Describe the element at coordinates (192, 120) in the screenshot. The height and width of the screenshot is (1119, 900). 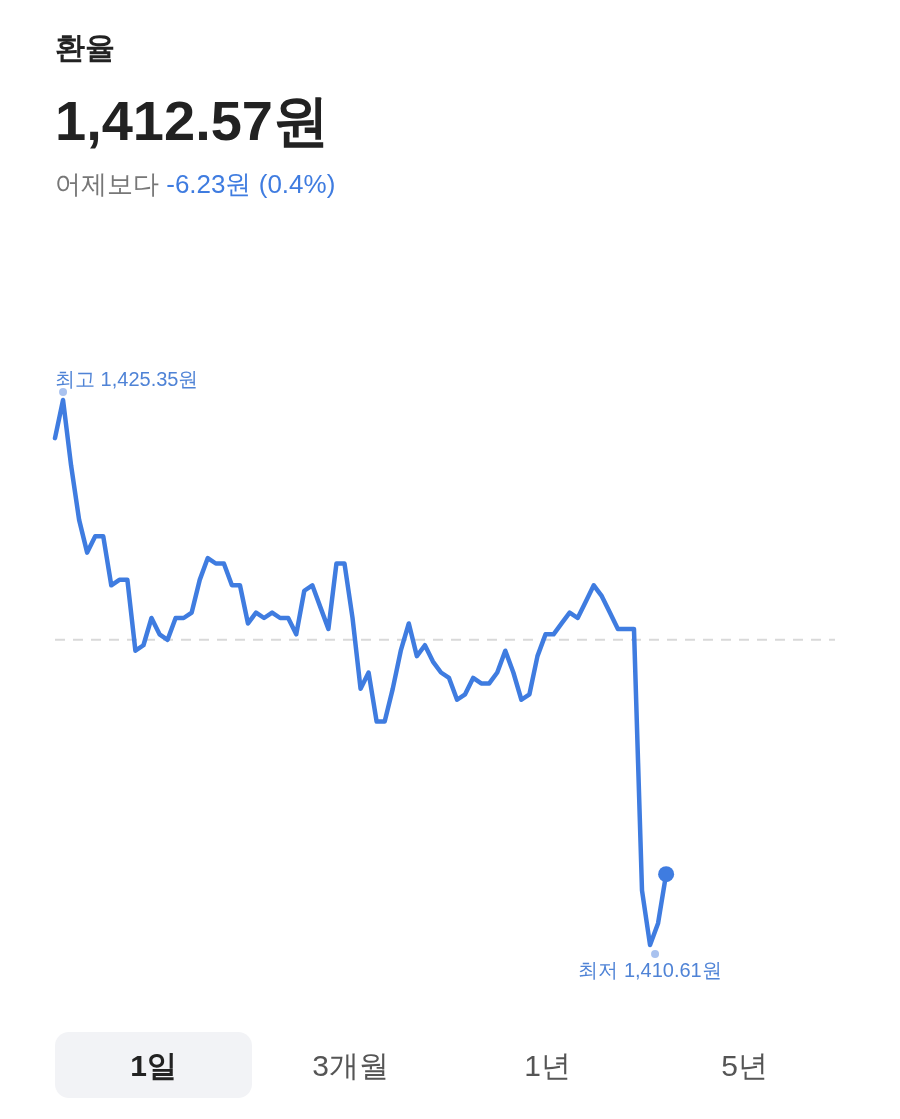
I see `chart-subtitle: 1,412.57원` at that location.